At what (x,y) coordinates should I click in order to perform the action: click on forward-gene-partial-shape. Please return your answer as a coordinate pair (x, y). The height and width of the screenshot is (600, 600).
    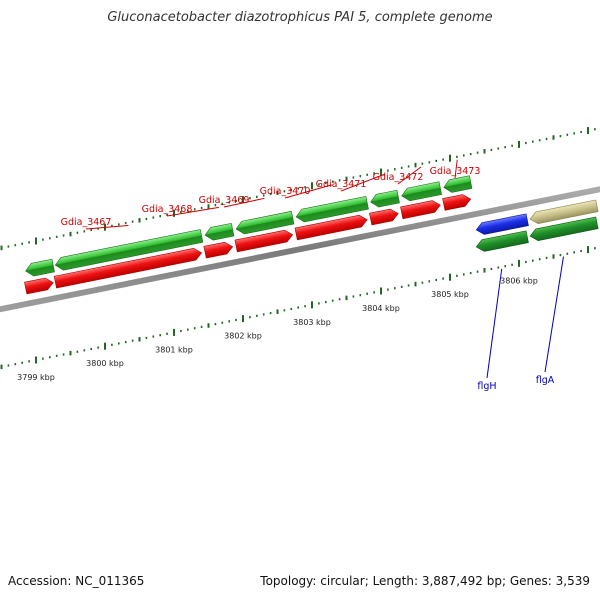
    Looking at the image, I should click on (40, 267).